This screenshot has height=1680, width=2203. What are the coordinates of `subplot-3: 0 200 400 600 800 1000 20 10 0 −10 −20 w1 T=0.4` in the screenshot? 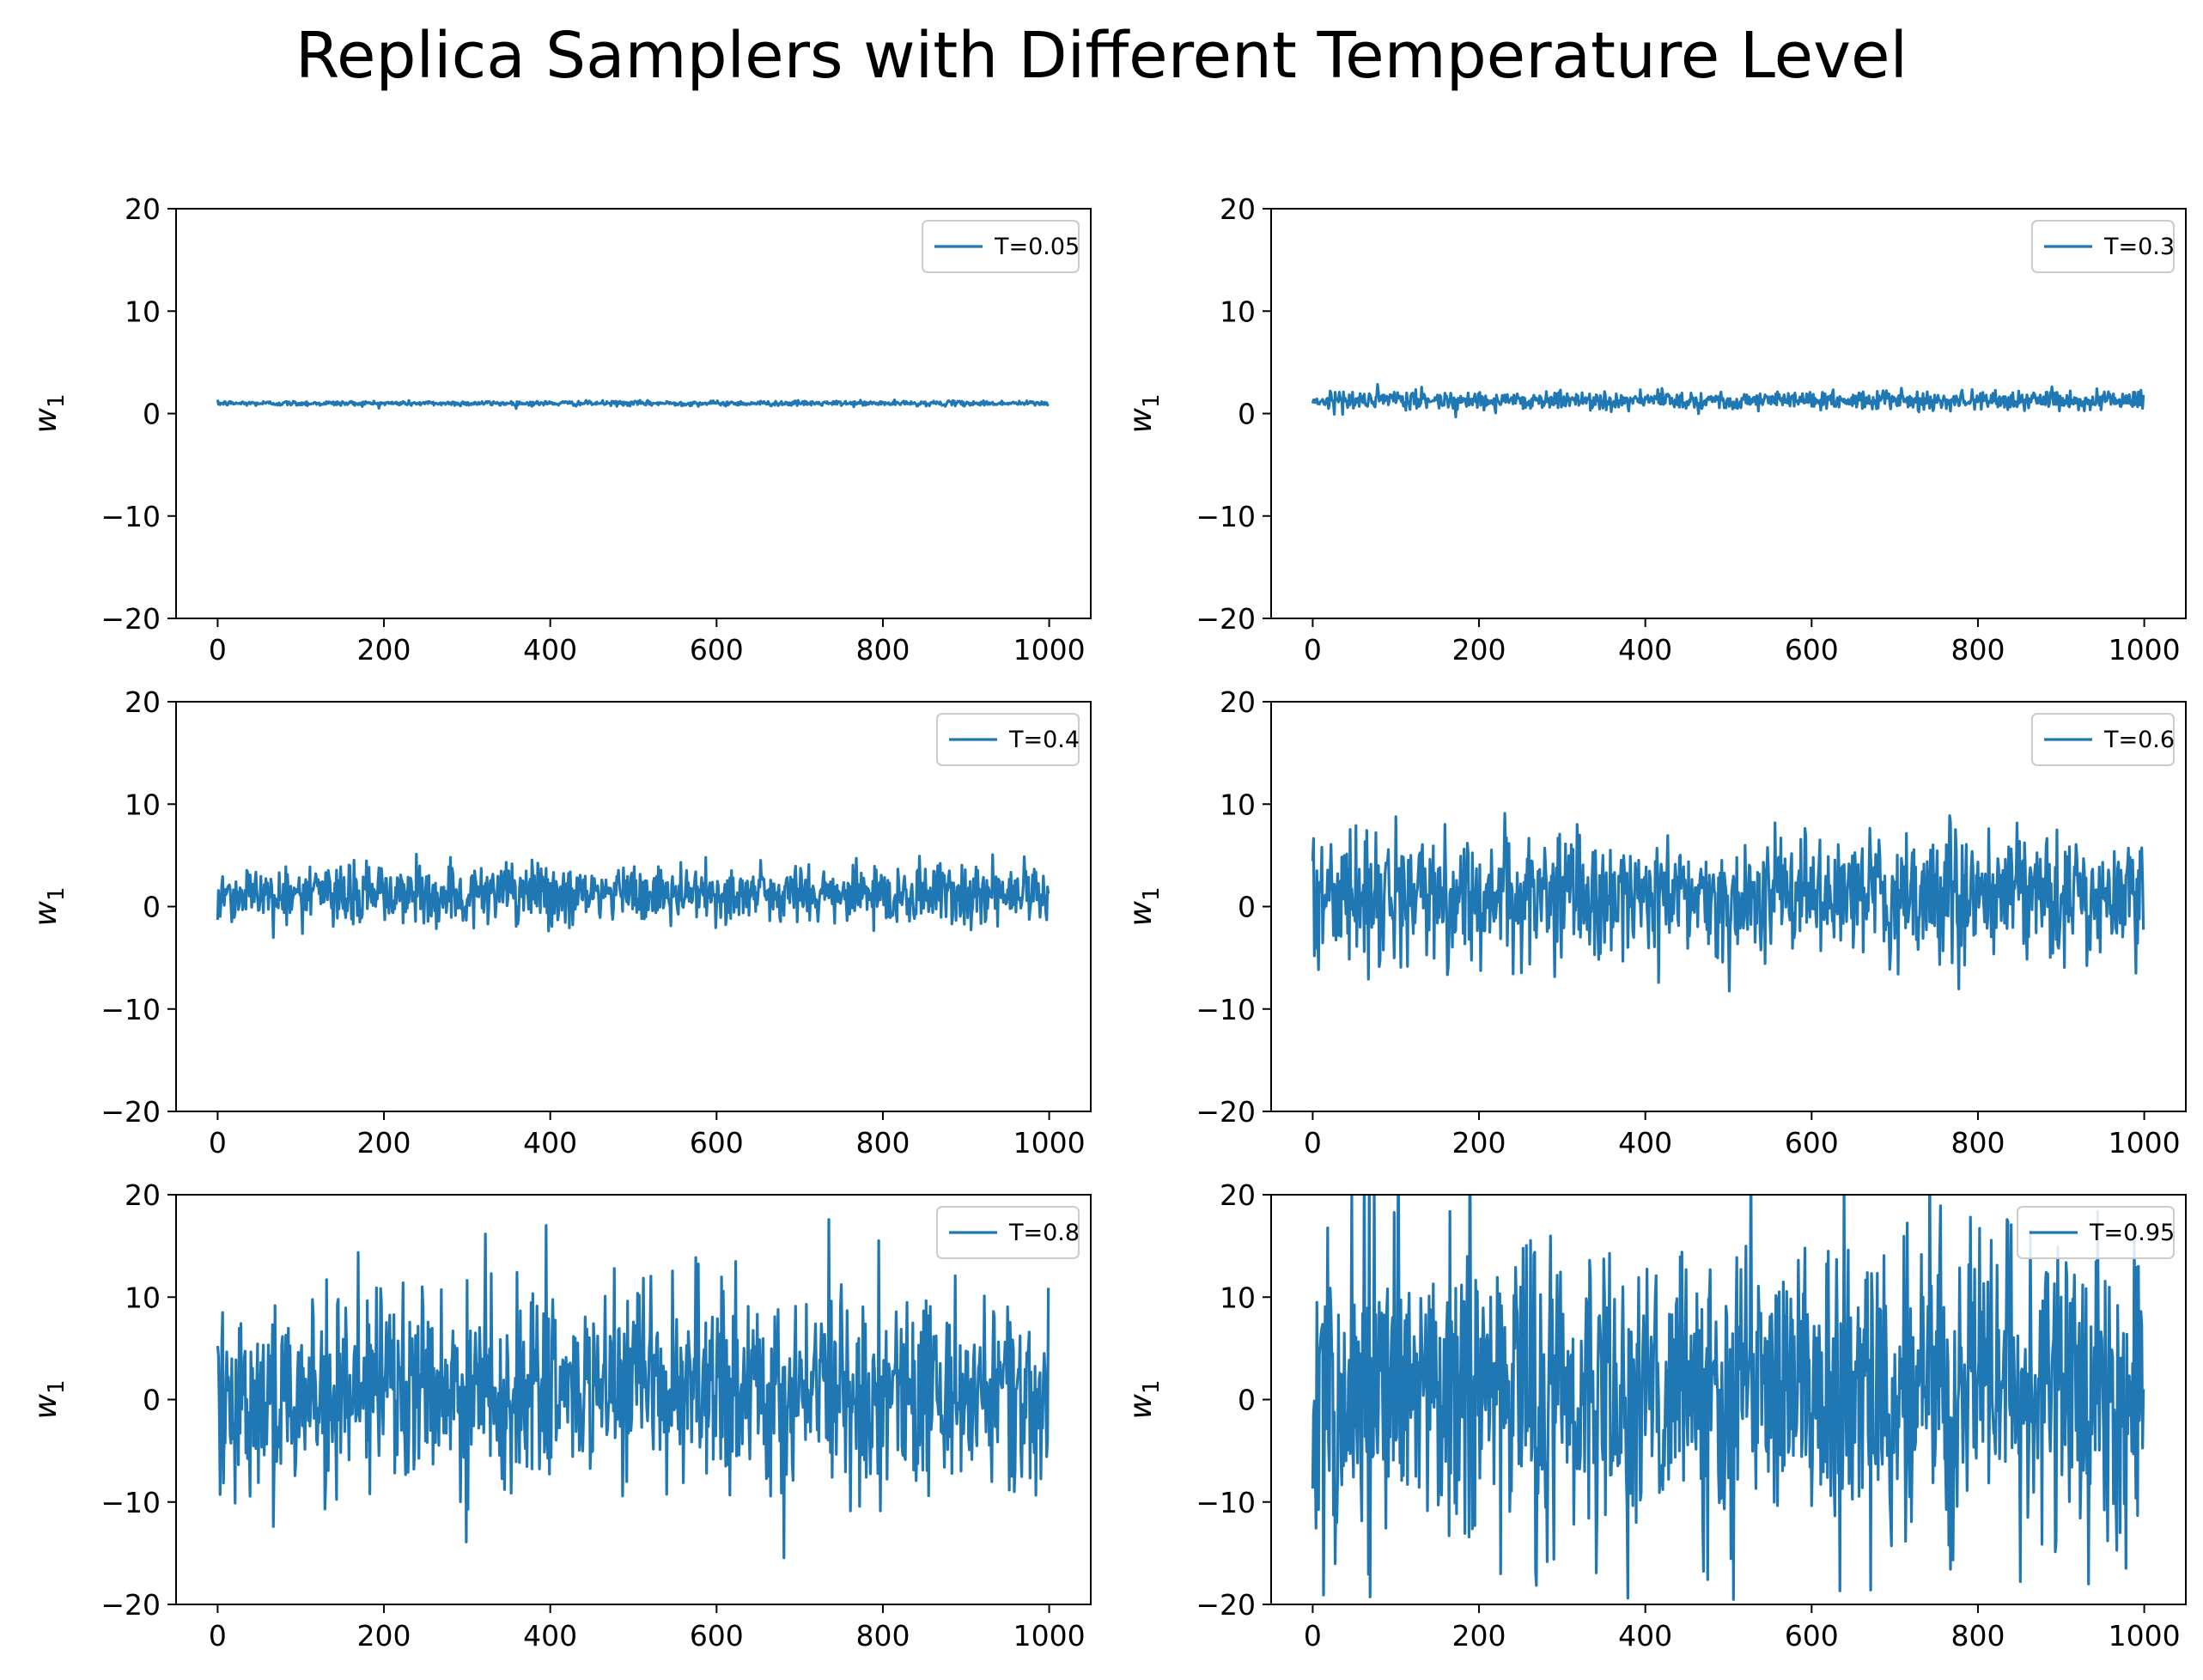 It's located at (560, 923).